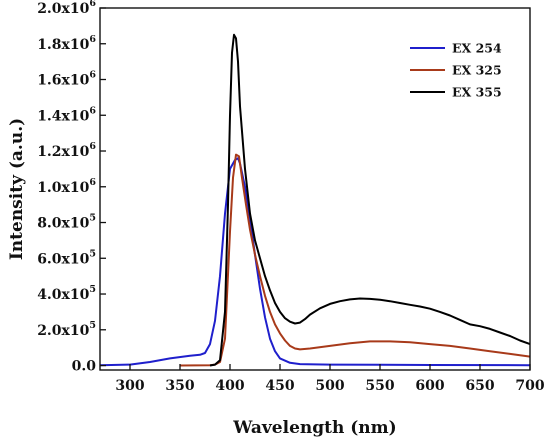 This screenshot has height=445, width=550. What do you see at coordinates (66, 8) in the screenshot?
I see `y-tick-label: 2.0x106` at bounding box center [66, 8].